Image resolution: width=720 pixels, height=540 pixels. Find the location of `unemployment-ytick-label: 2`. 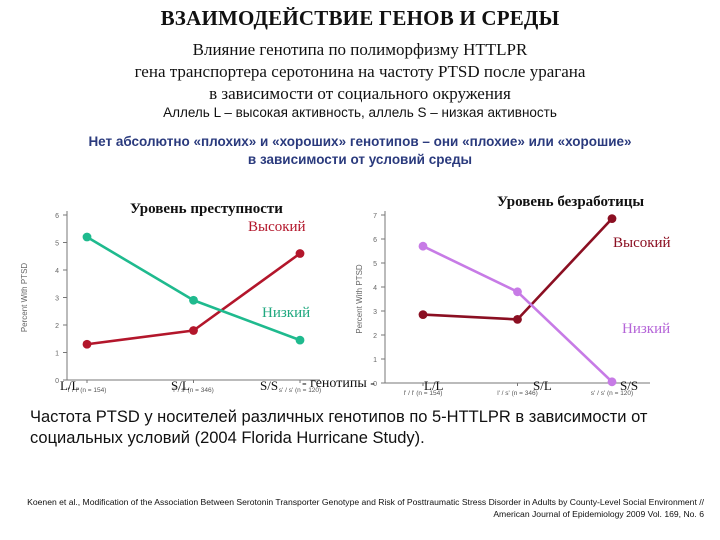

unemployment-ytick-label: 2 is located at coordinates (375, 336).